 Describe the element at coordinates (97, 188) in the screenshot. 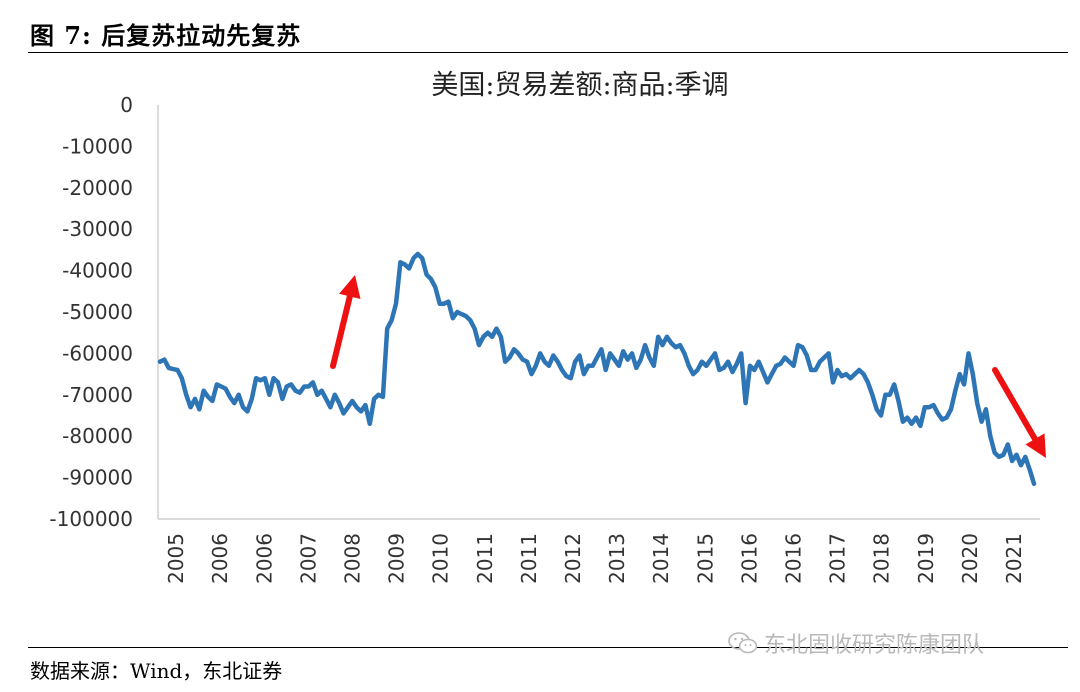

I see `y-tick-label: -20000` at that location.